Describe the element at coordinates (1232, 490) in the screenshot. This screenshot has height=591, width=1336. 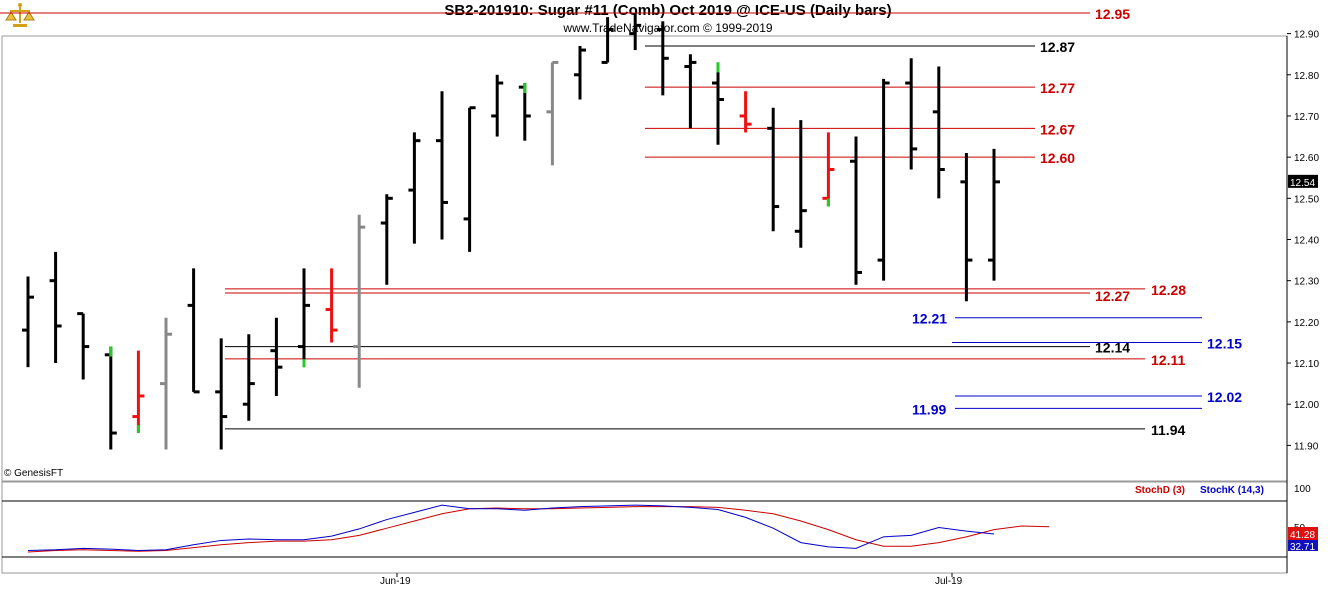
I see `stoch-legend-k: StochK (14,3)` at that location.